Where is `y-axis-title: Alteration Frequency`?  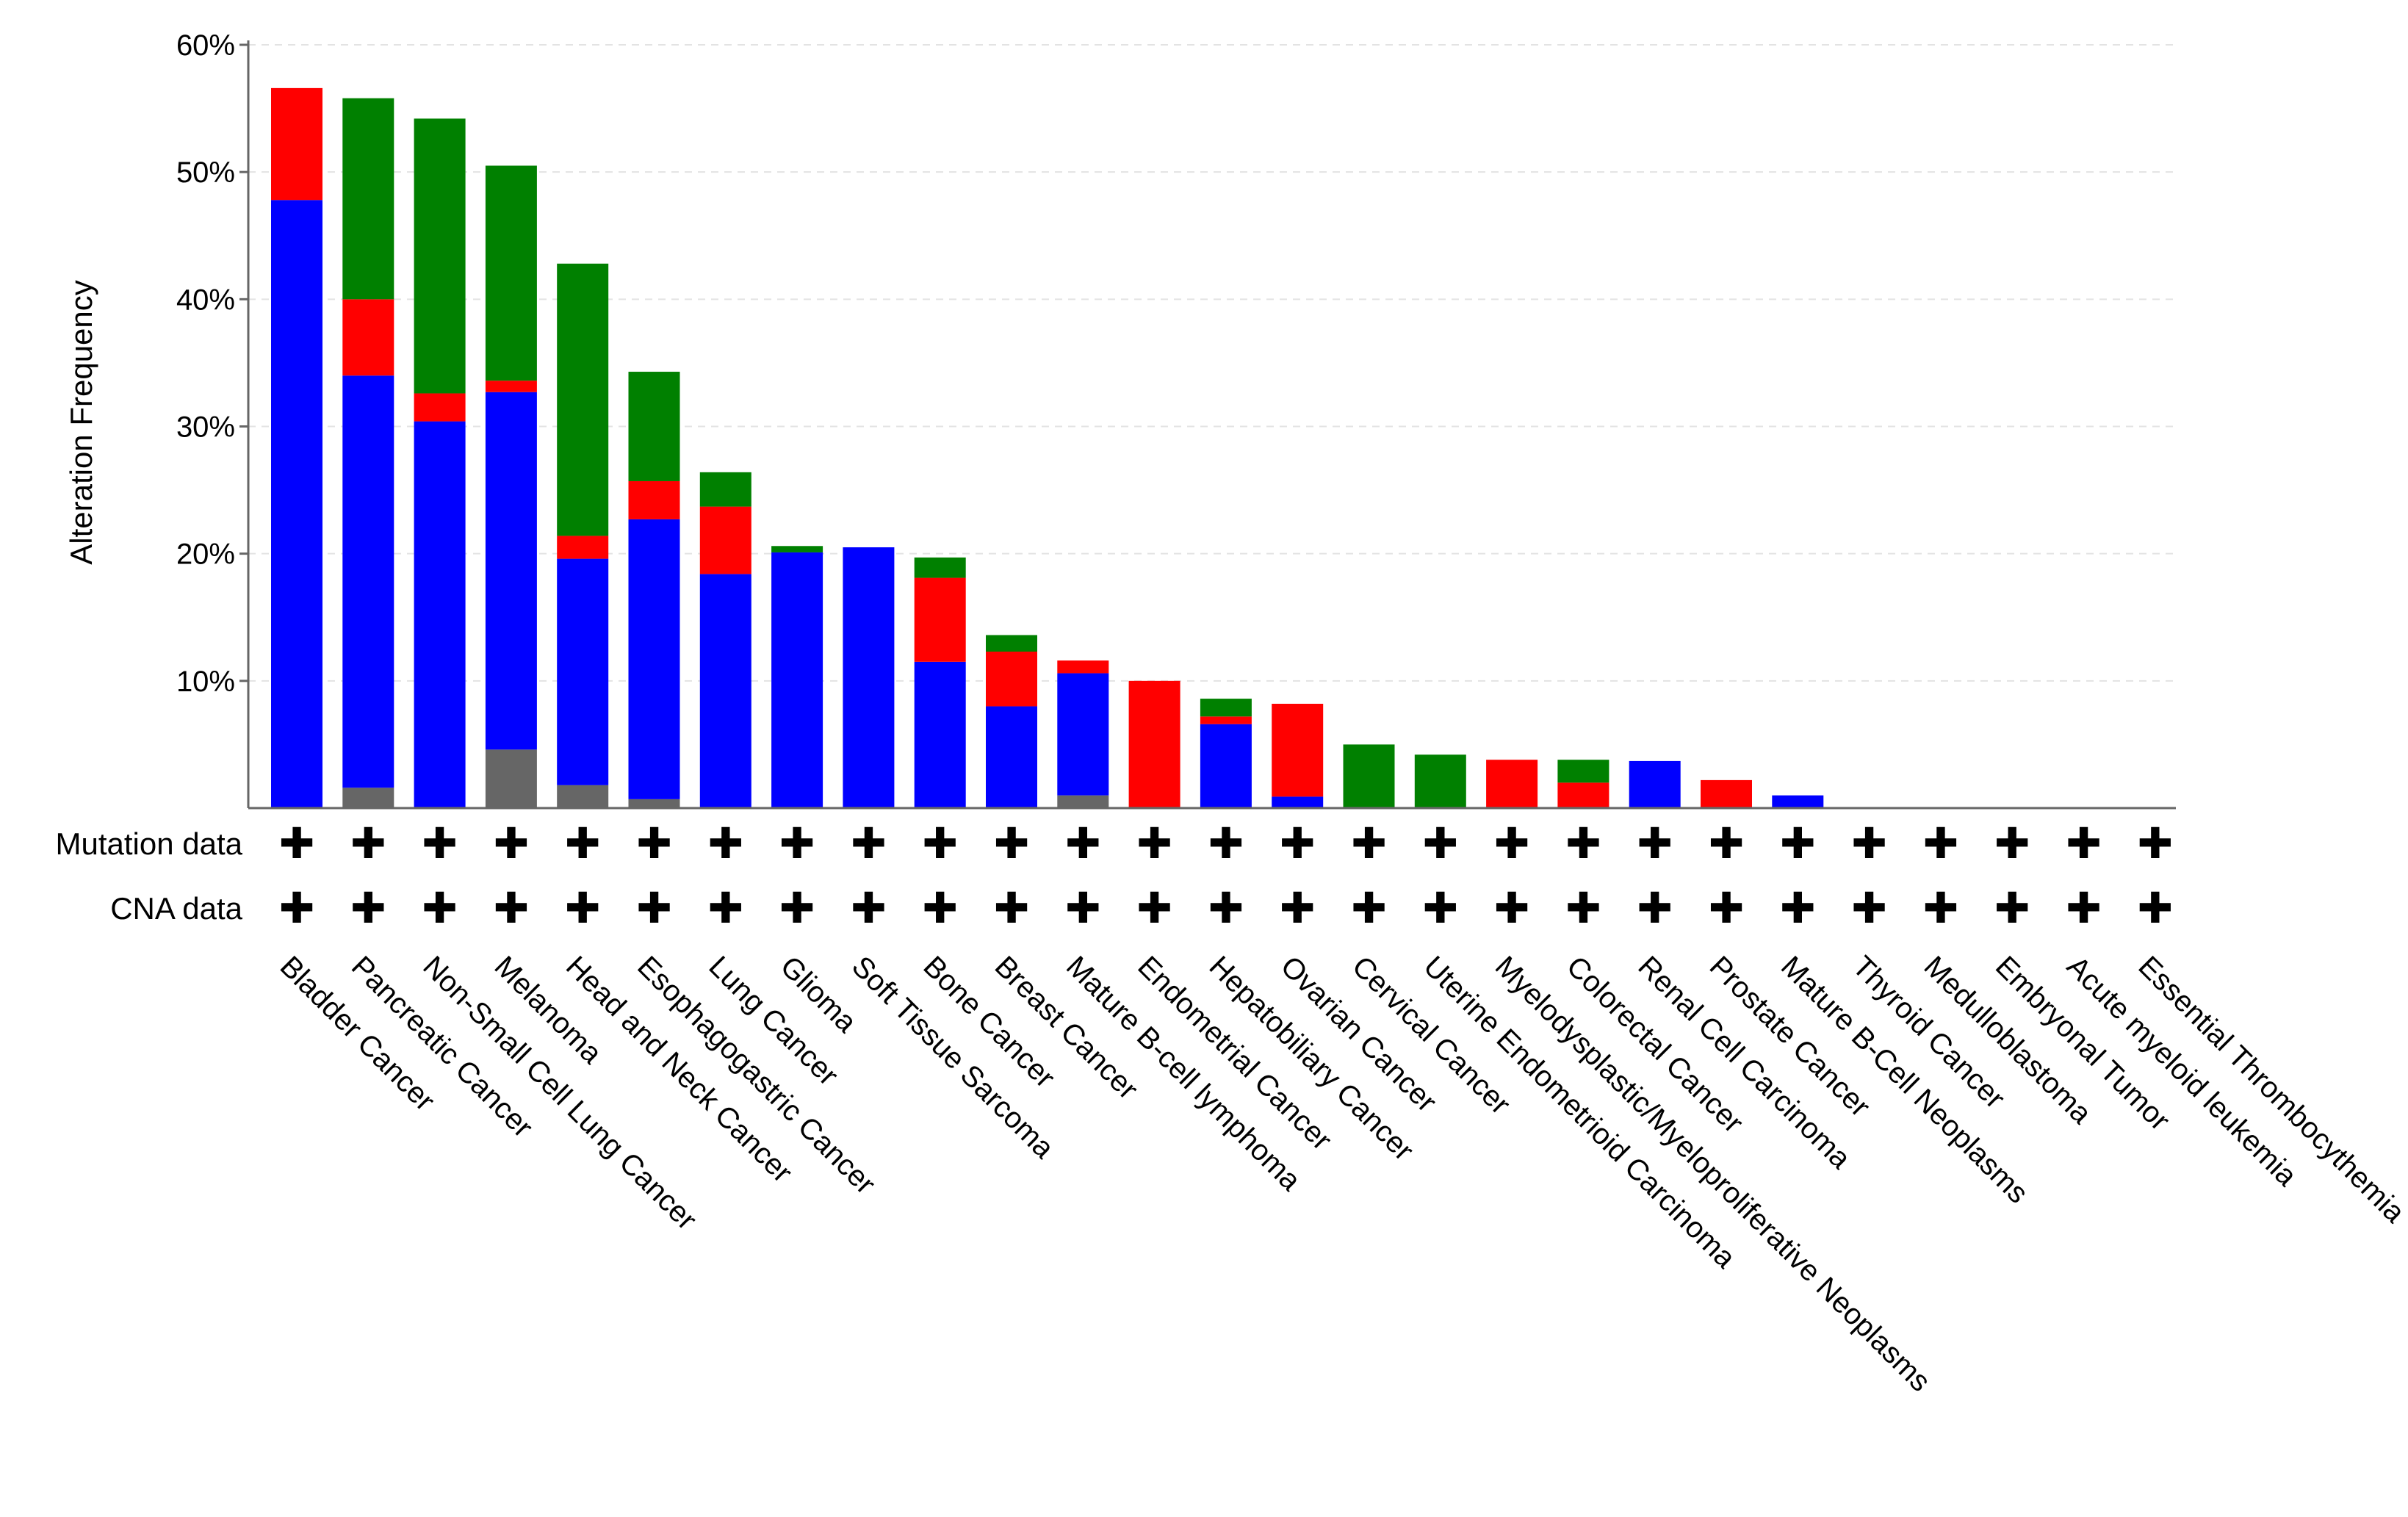
y-axis-title: Alteration Frequency is located at coordinates (81, 422).